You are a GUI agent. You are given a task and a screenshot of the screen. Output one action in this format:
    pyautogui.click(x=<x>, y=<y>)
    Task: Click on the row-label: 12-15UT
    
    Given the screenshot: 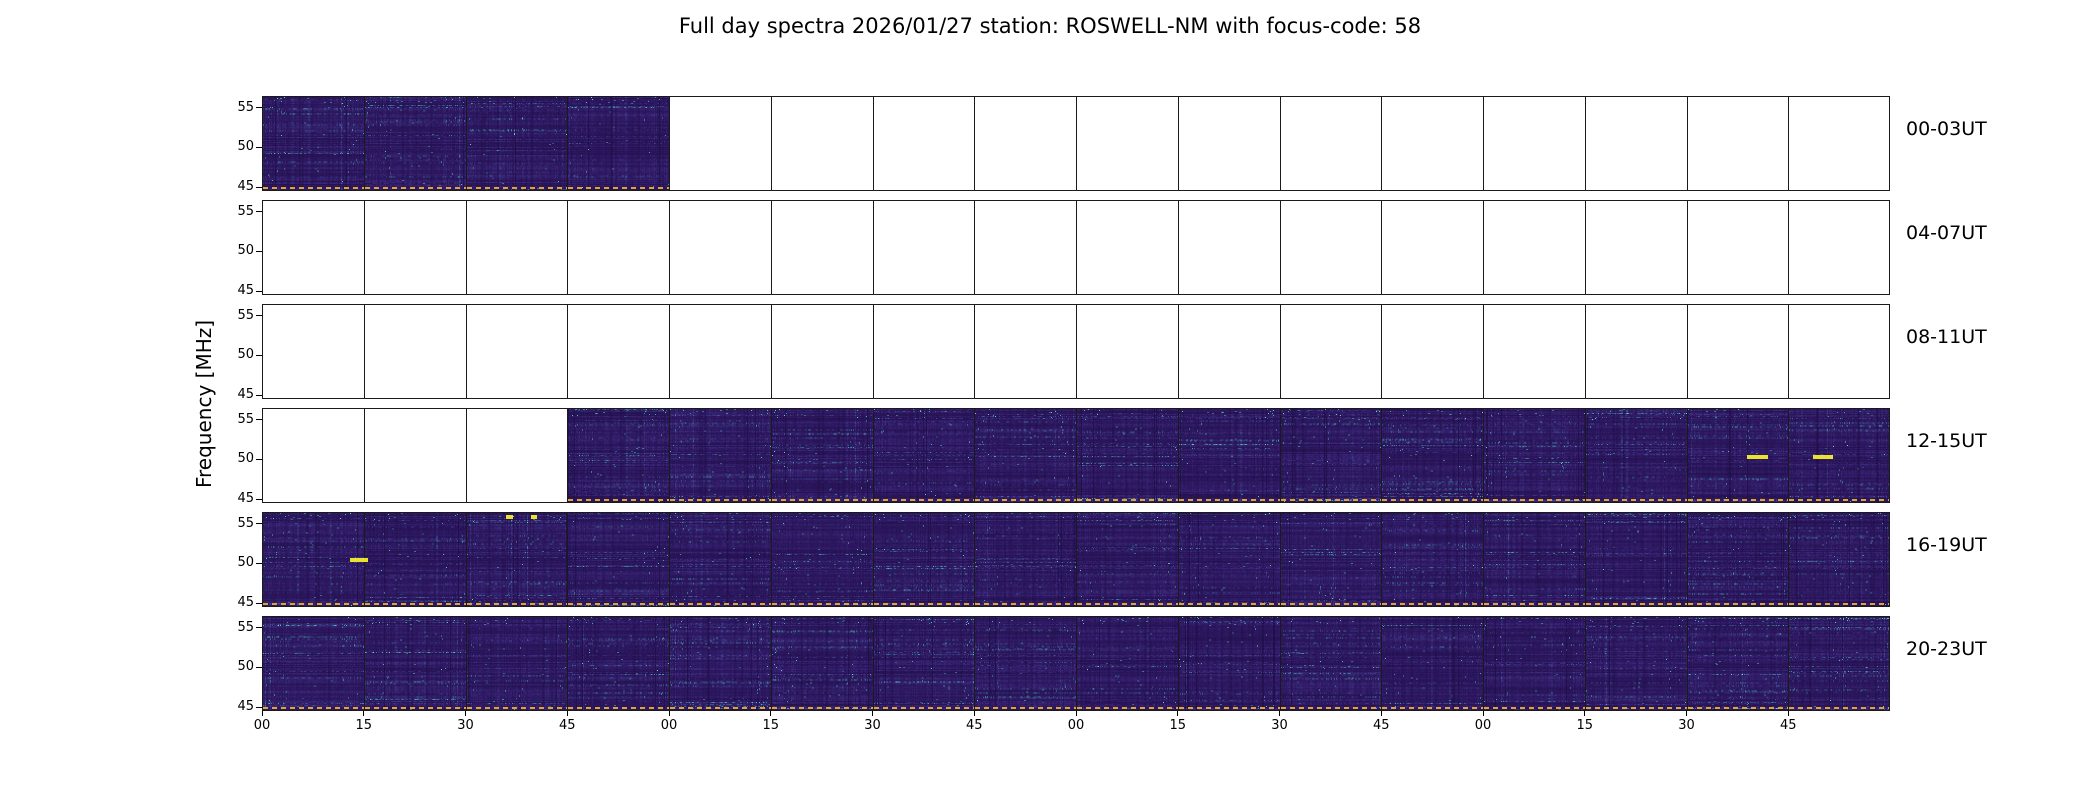 What is the action you would take?
    pyautogui.click(x=1946, y=441)
    